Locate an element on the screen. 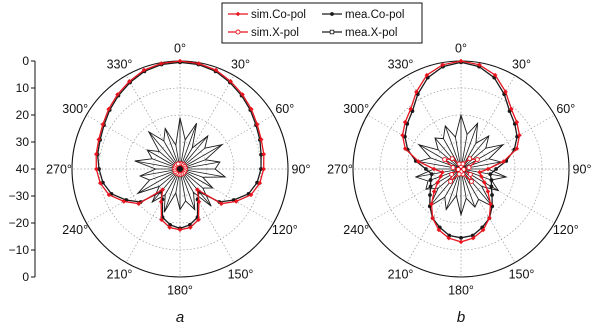  series-sim-co-pol is located at coordinates (461, 151).